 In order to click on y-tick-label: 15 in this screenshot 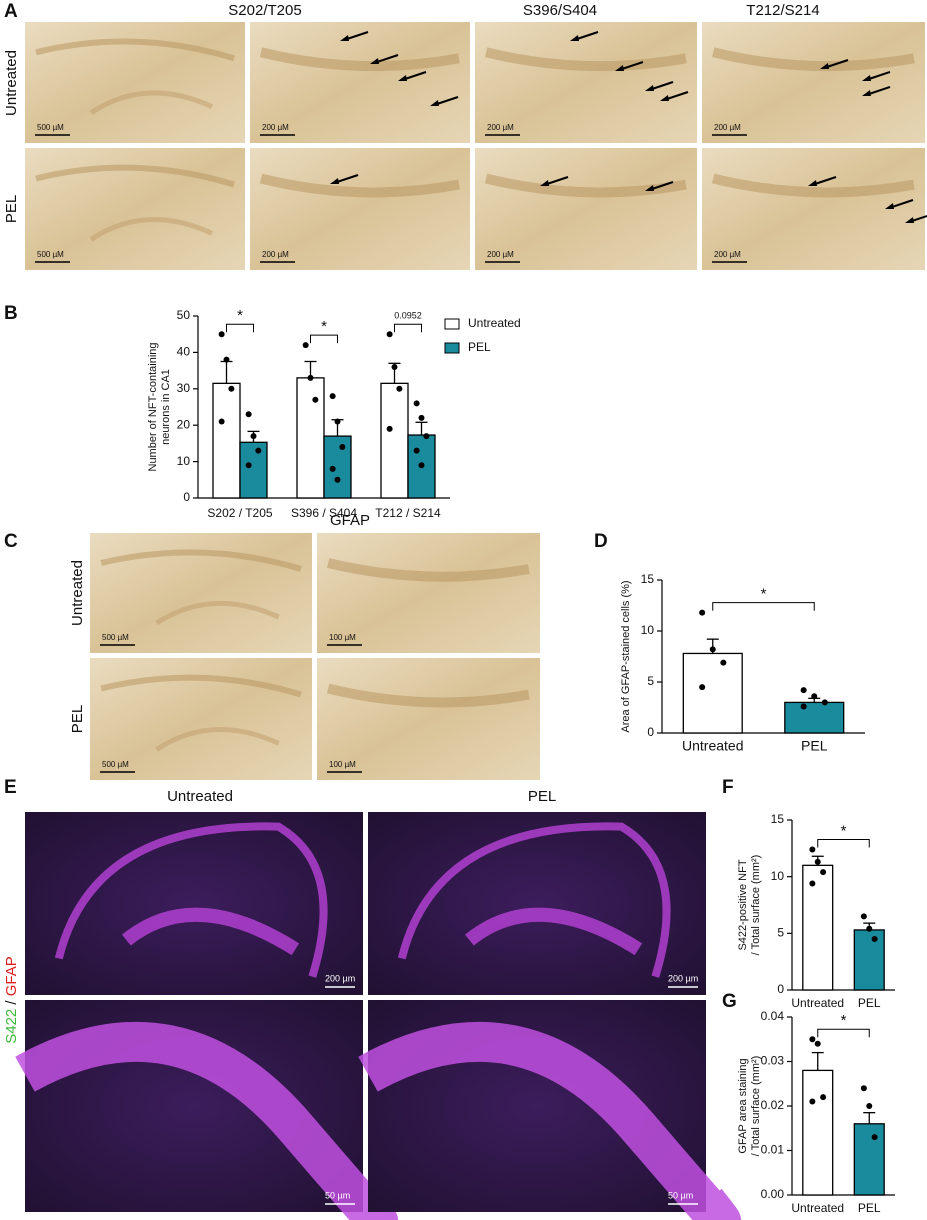, I will do `click(778, 819)`.